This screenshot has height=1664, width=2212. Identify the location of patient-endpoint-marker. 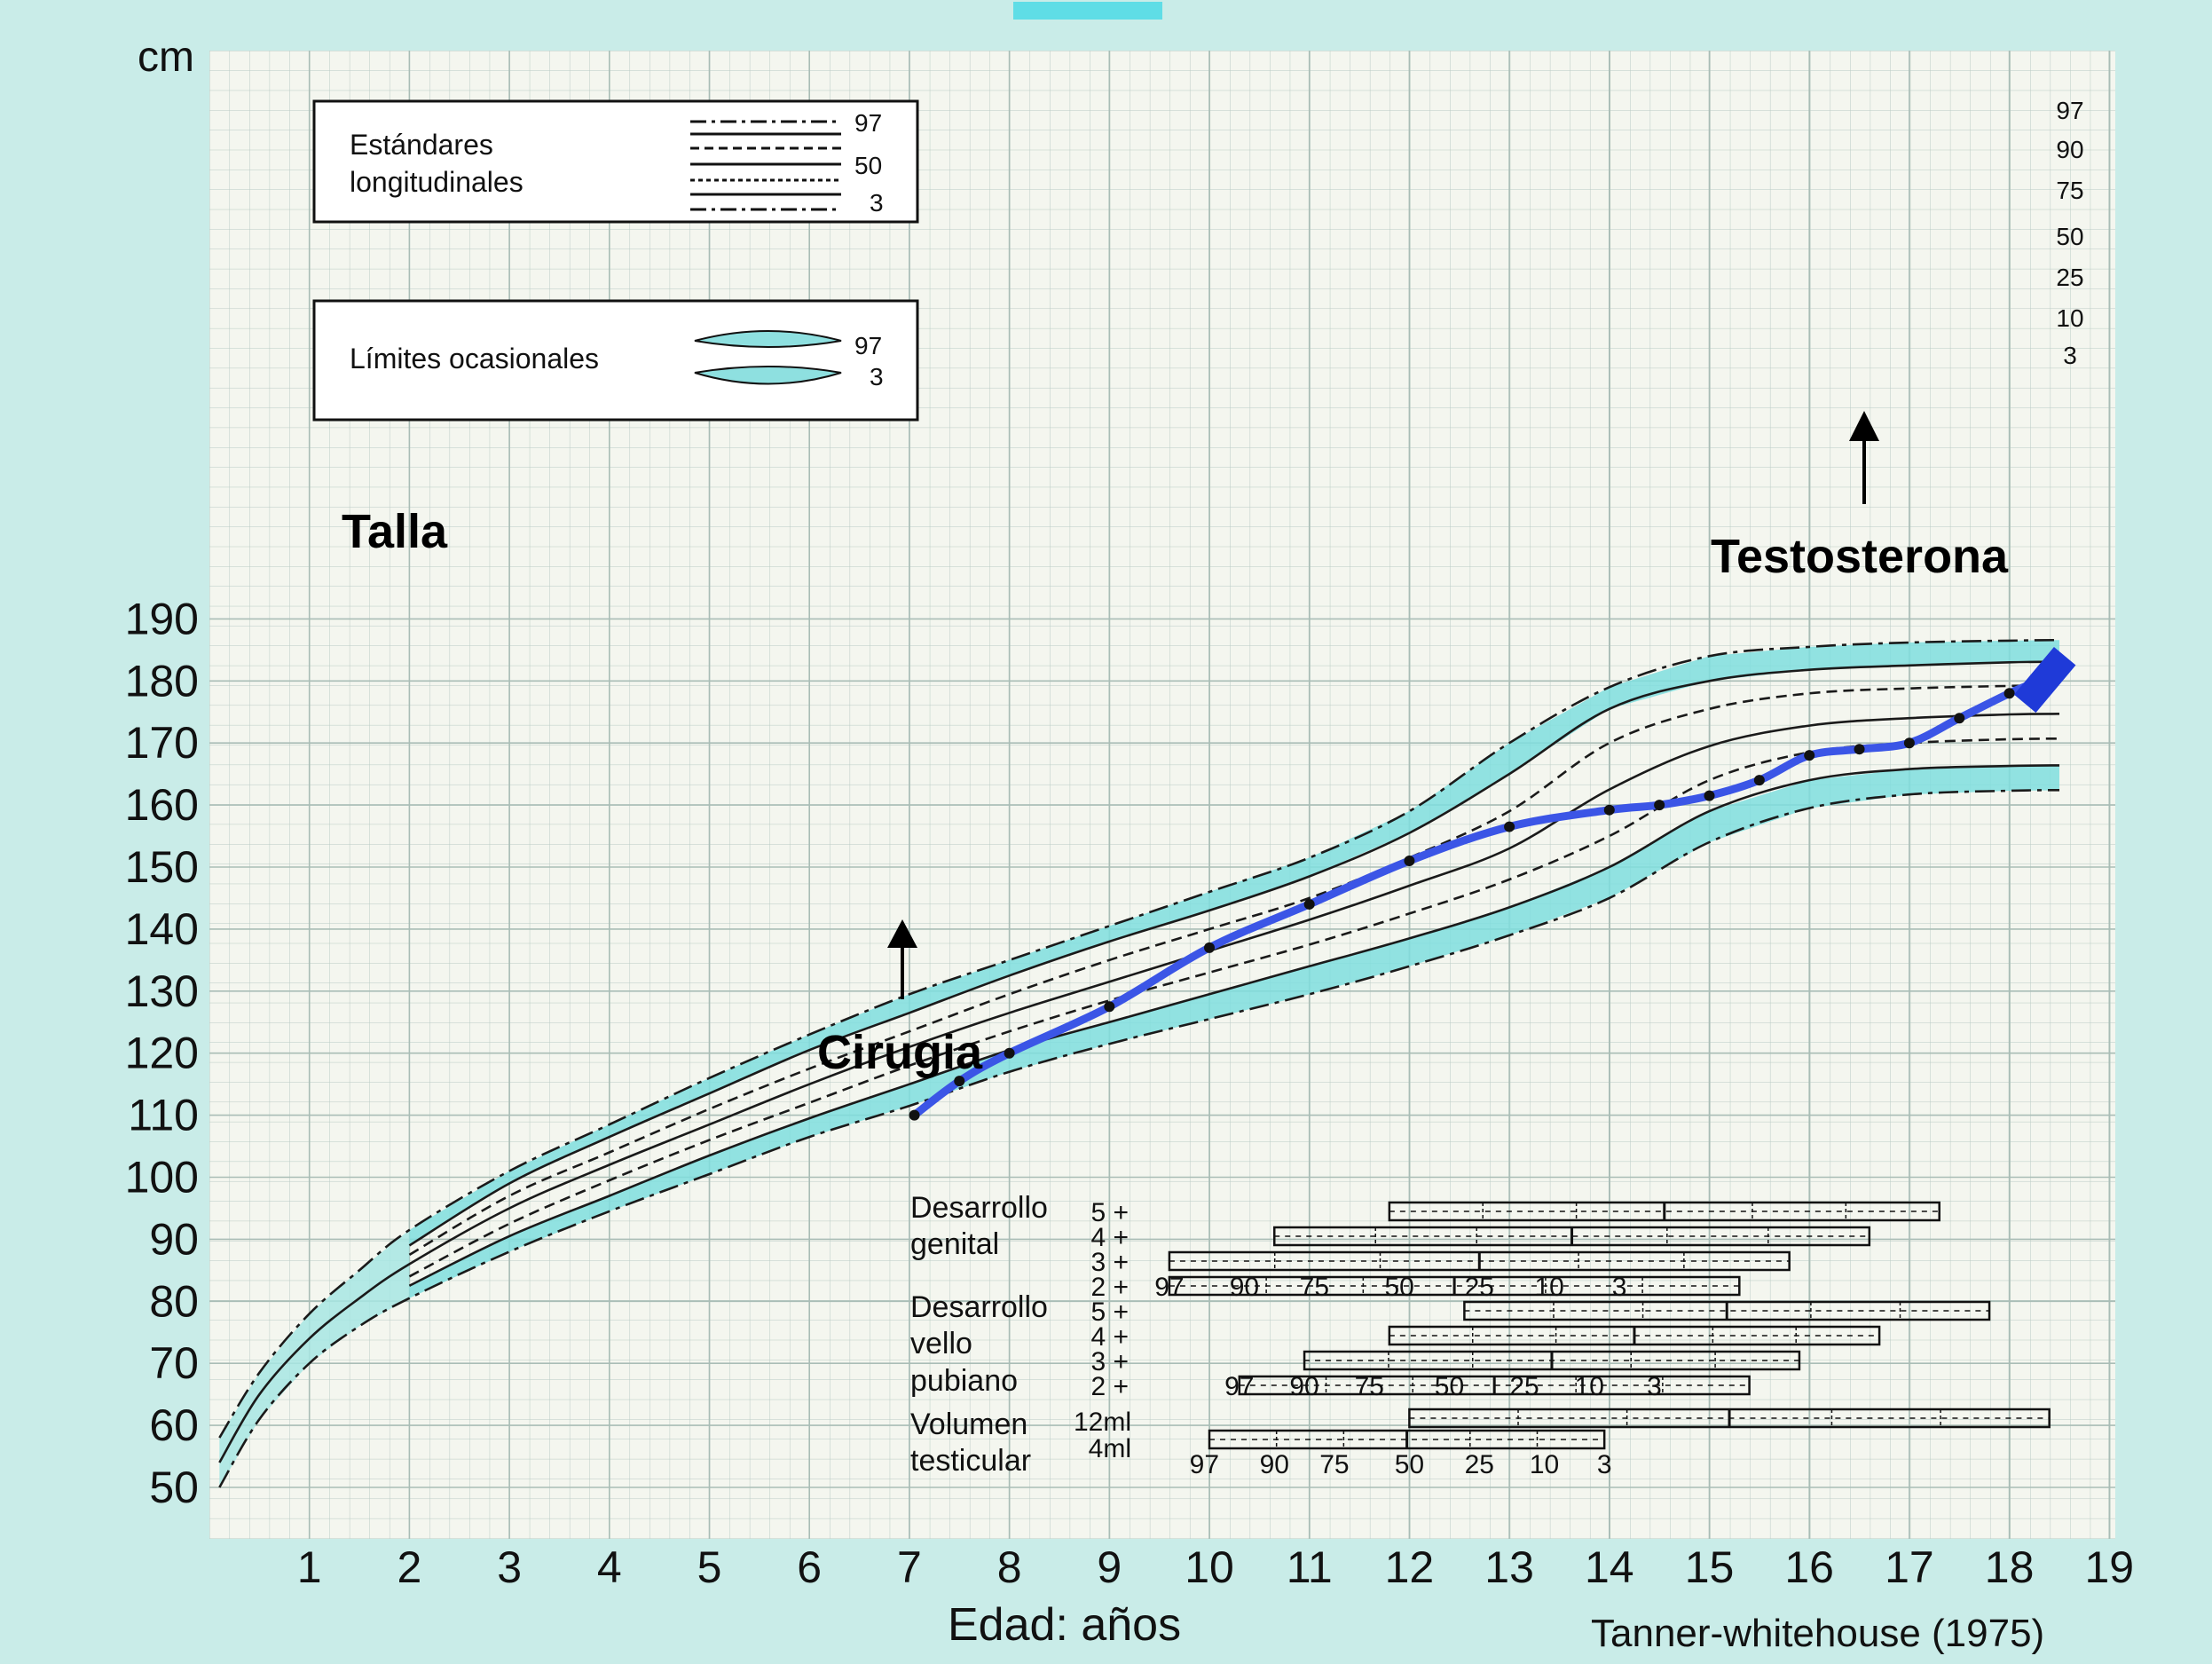
(2045, 680).